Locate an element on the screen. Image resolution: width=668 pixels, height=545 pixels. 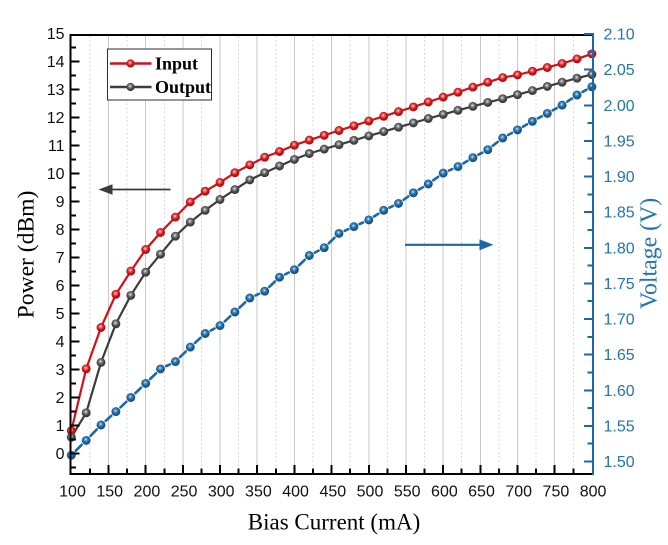
svg-text: 7 is located at coordinates (60, 258).